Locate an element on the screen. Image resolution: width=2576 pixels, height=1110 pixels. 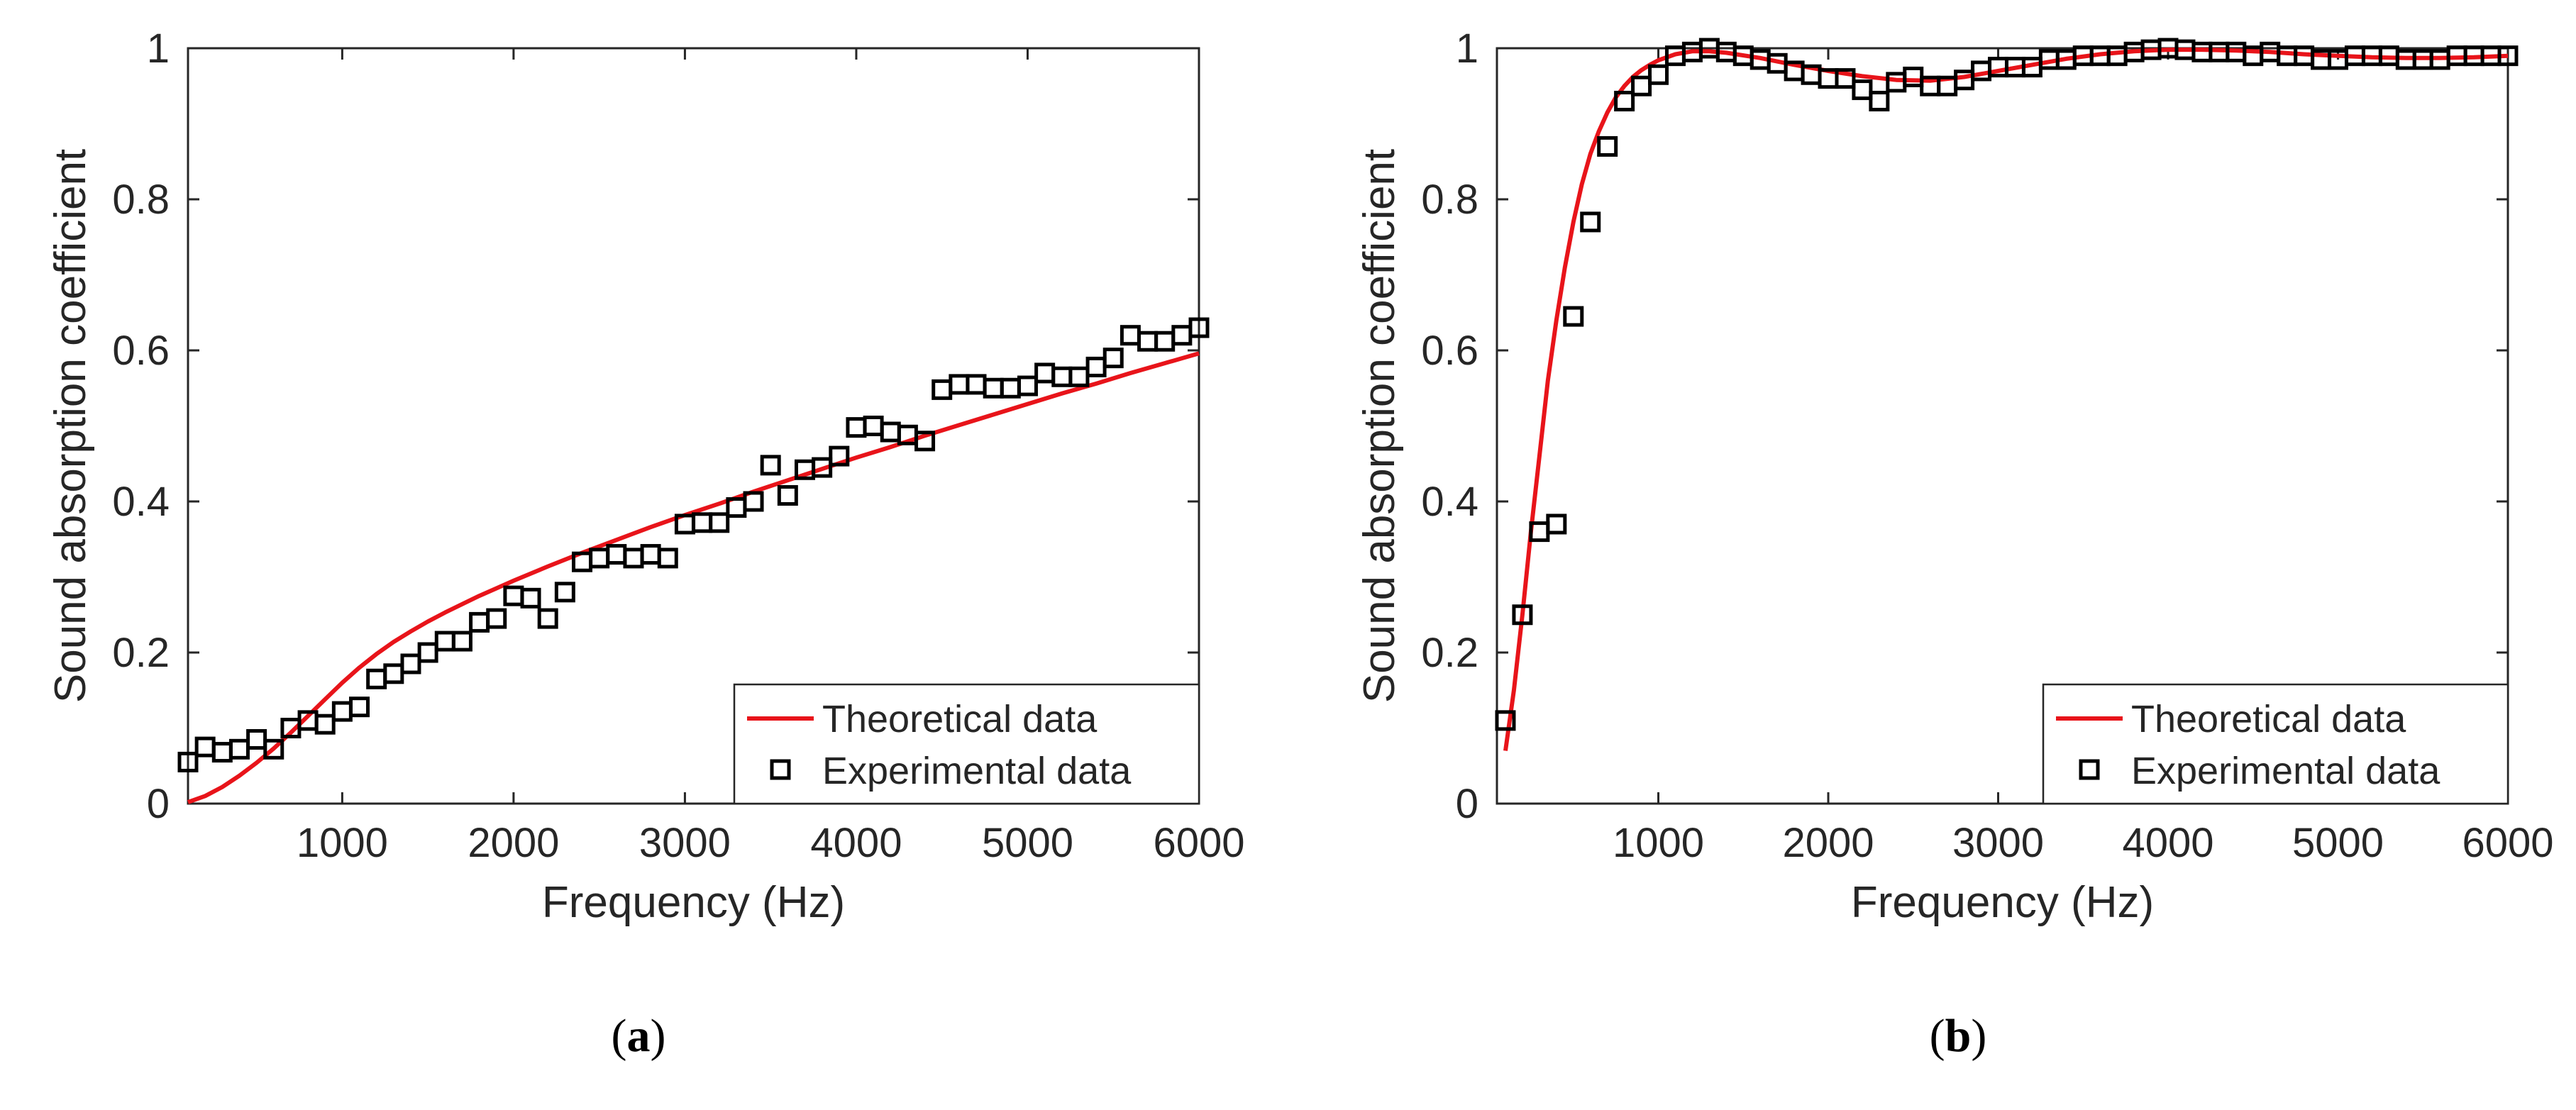
panel-b-label-close: ) is located at coordinates (1978, 1036).